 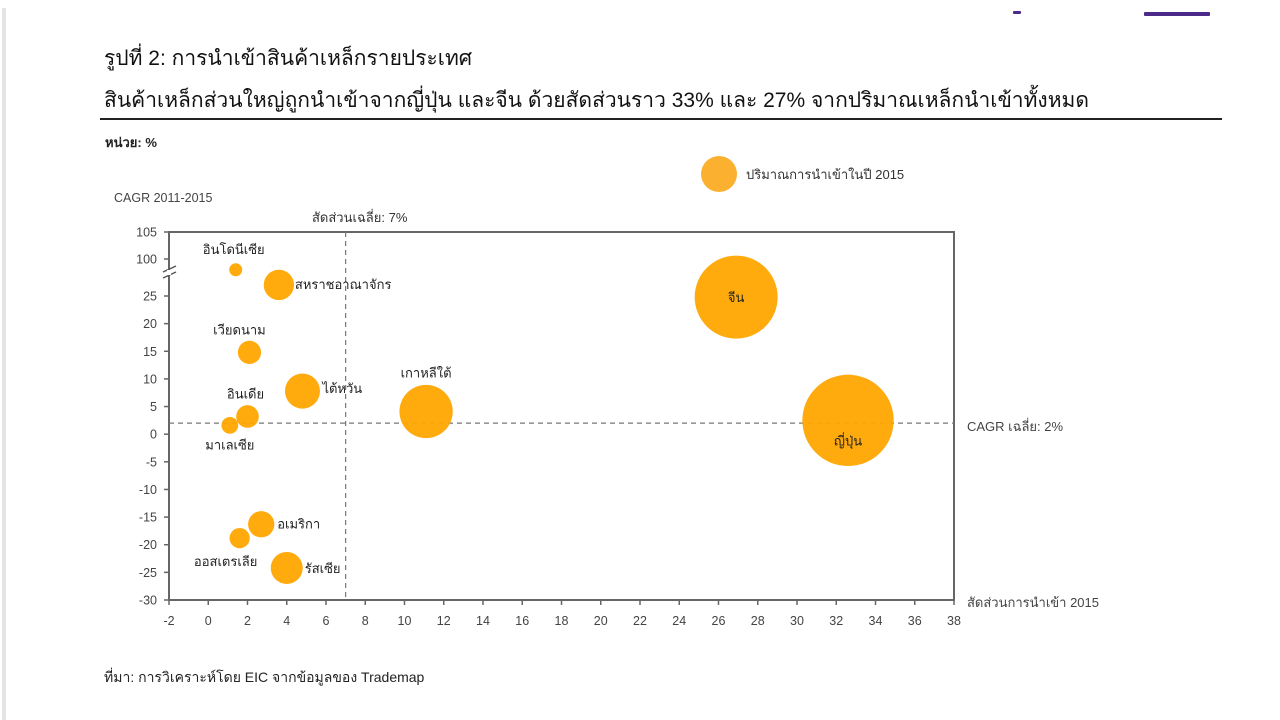 I want to click on y-tick-label: 100, so click(x=146, y=260).